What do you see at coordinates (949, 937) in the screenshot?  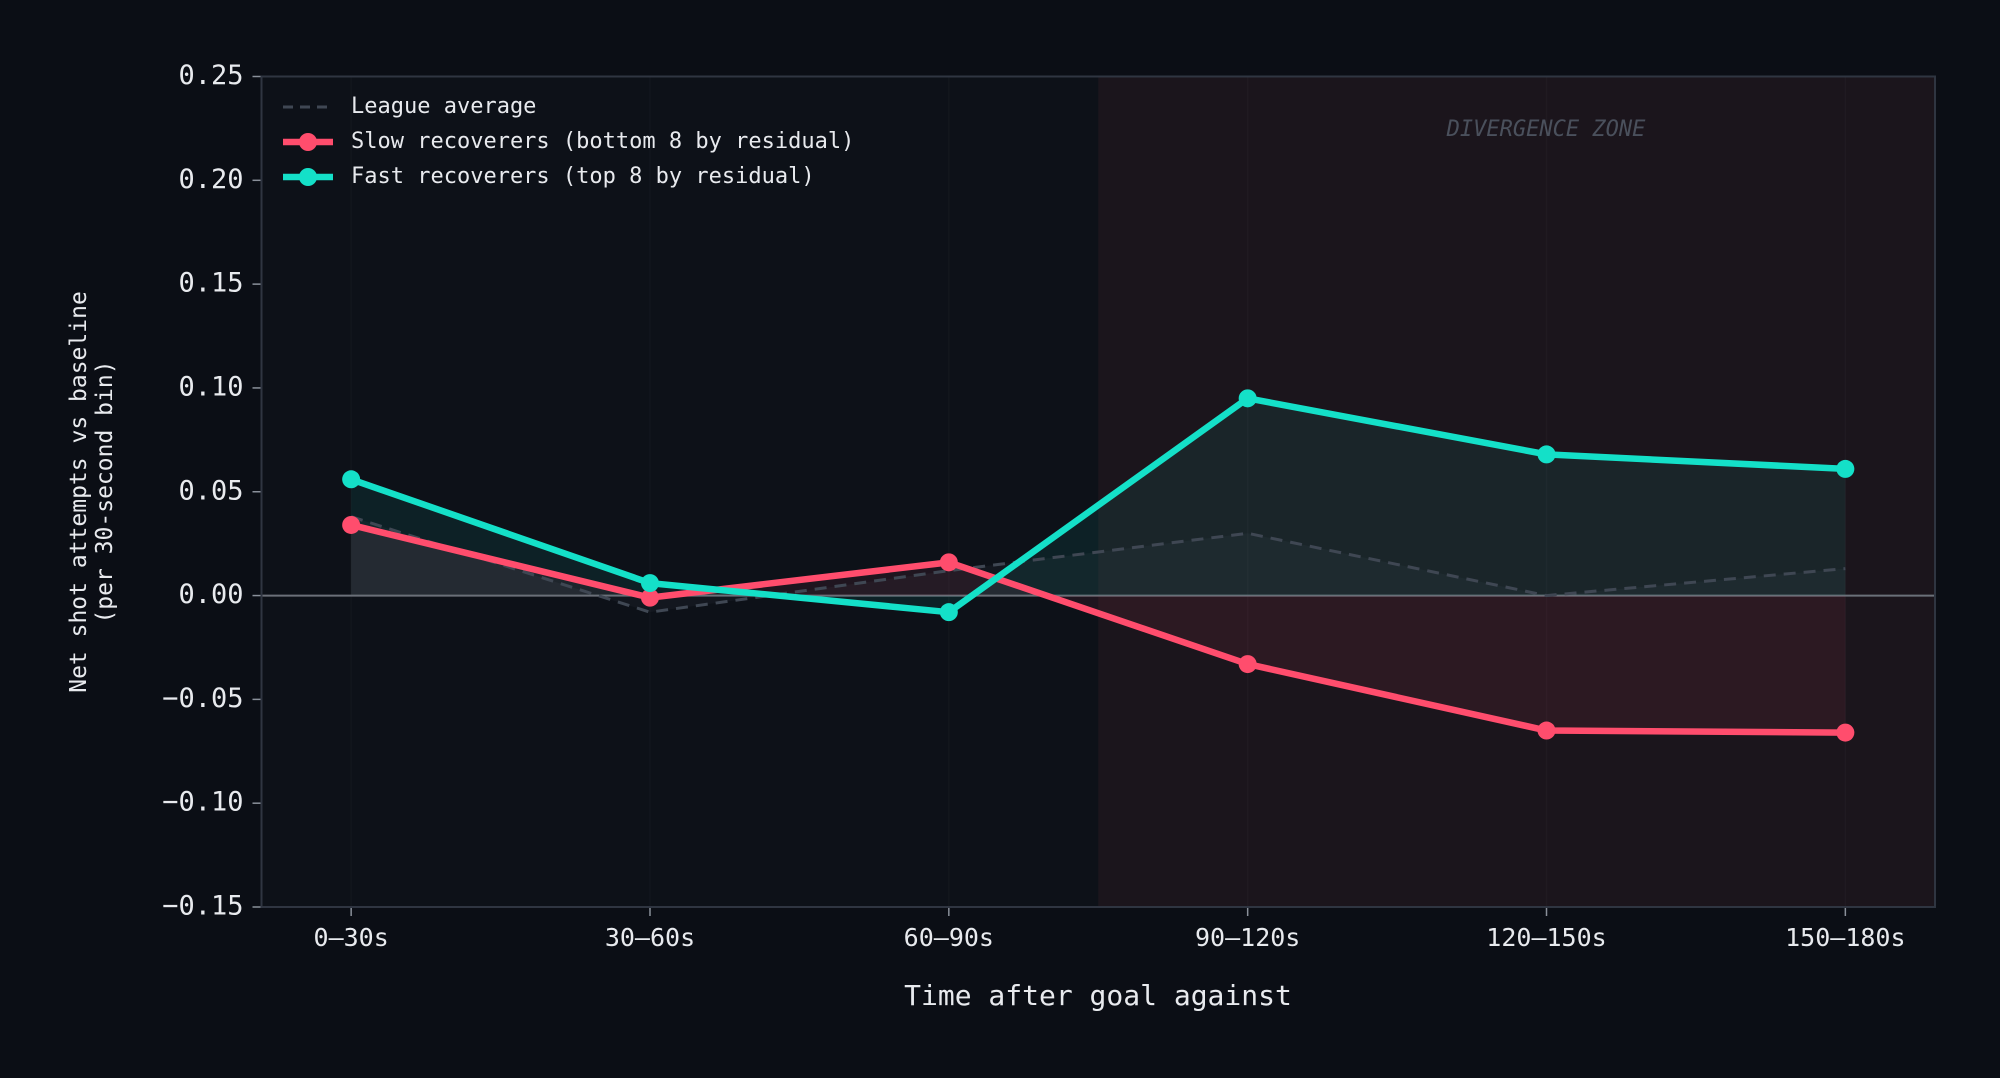 I see `x-tick-label: 60–90s` at bounding box center [949, 937].